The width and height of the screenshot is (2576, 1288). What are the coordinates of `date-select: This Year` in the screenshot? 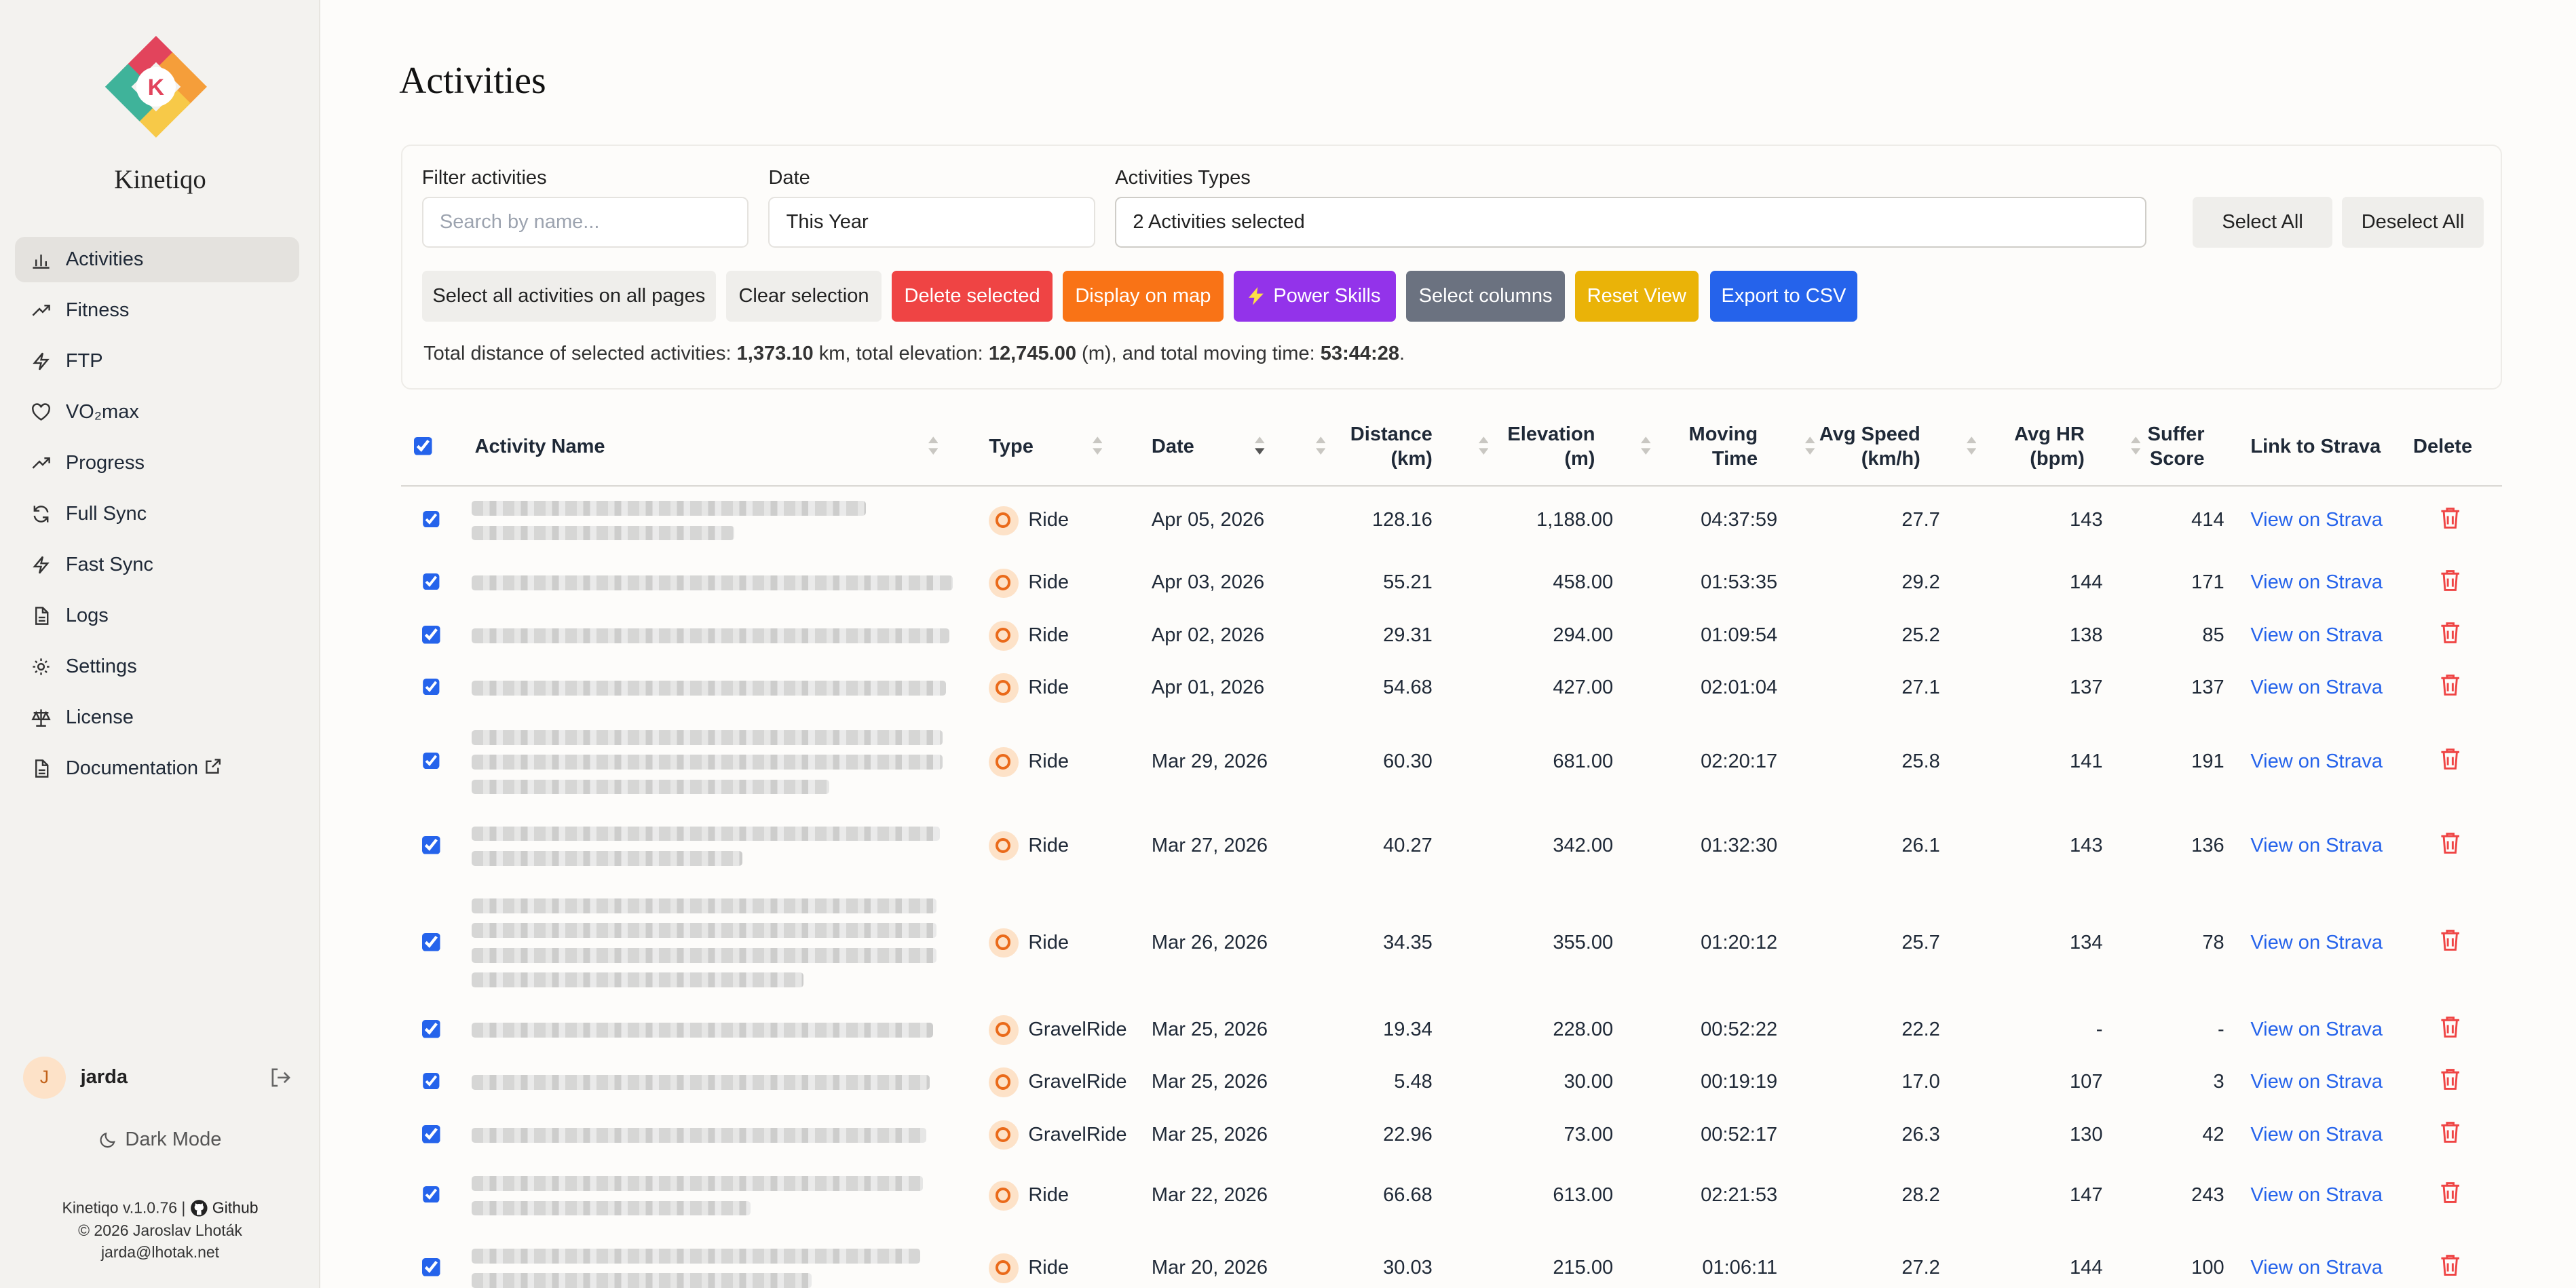 It's located at (932, 222).